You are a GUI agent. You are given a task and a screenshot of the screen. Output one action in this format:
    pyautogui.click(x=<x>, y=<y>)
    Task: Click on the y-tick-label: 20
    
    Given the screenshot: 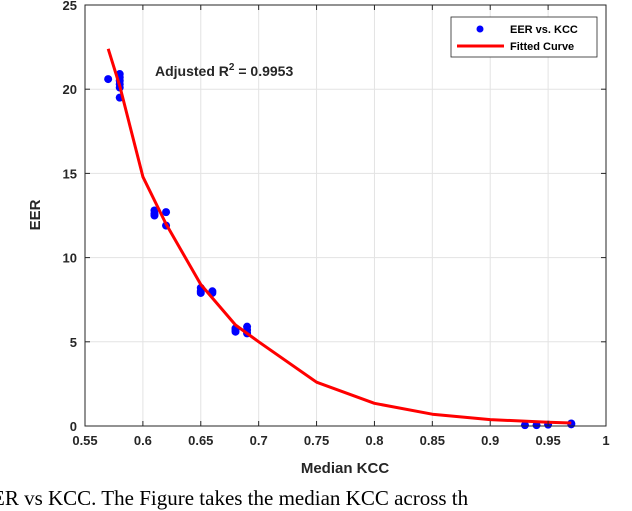 What is the action you would take?
    pyautogui.click(x=70, y=89)
    